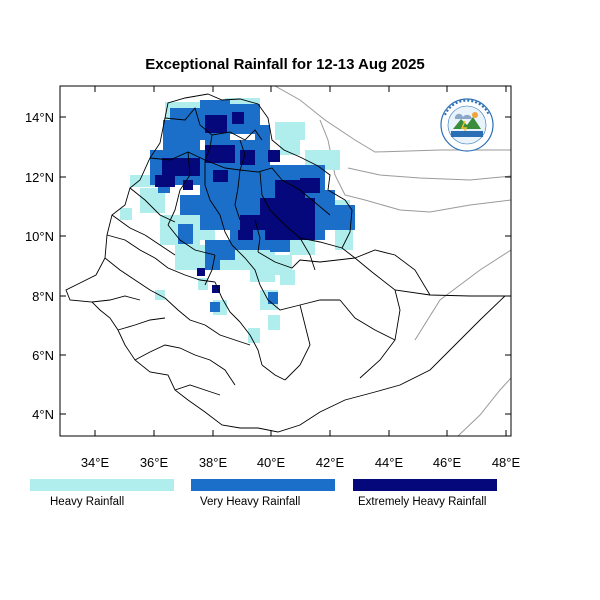 This screenshot has width=600, height=600. What do you see at coordinates (467, 125) in the screenshot?
I see `ethiopian-meteorology-institute-logo` at bounding box center [467, 125].